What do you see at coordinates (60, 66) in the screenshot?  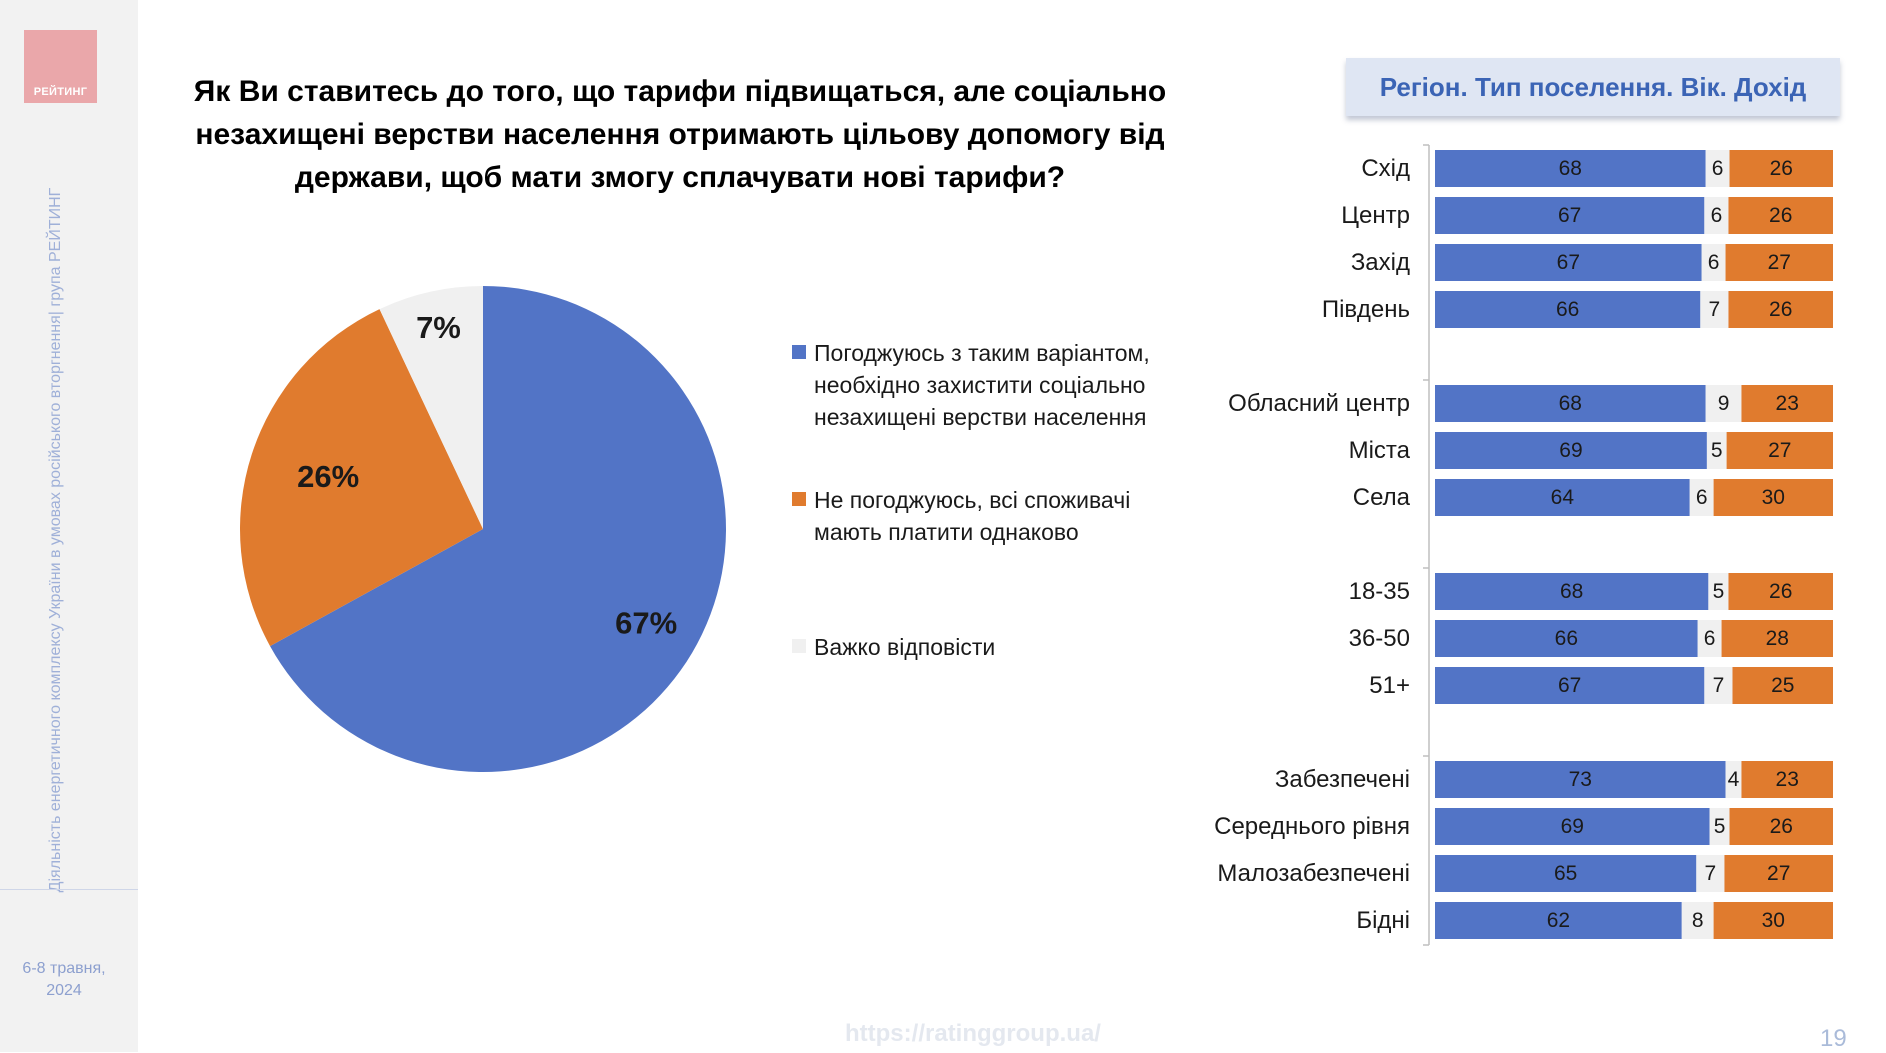 I see `rating-logo: РЕЙТИНГ` at bounding box center [60, 66].